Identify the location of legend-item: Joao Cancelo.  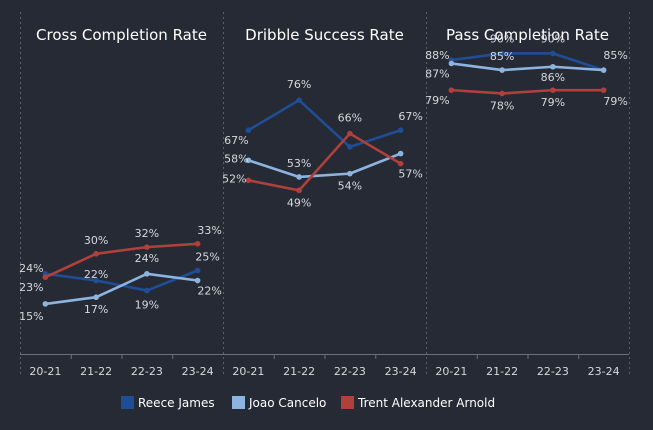
(279, 403).